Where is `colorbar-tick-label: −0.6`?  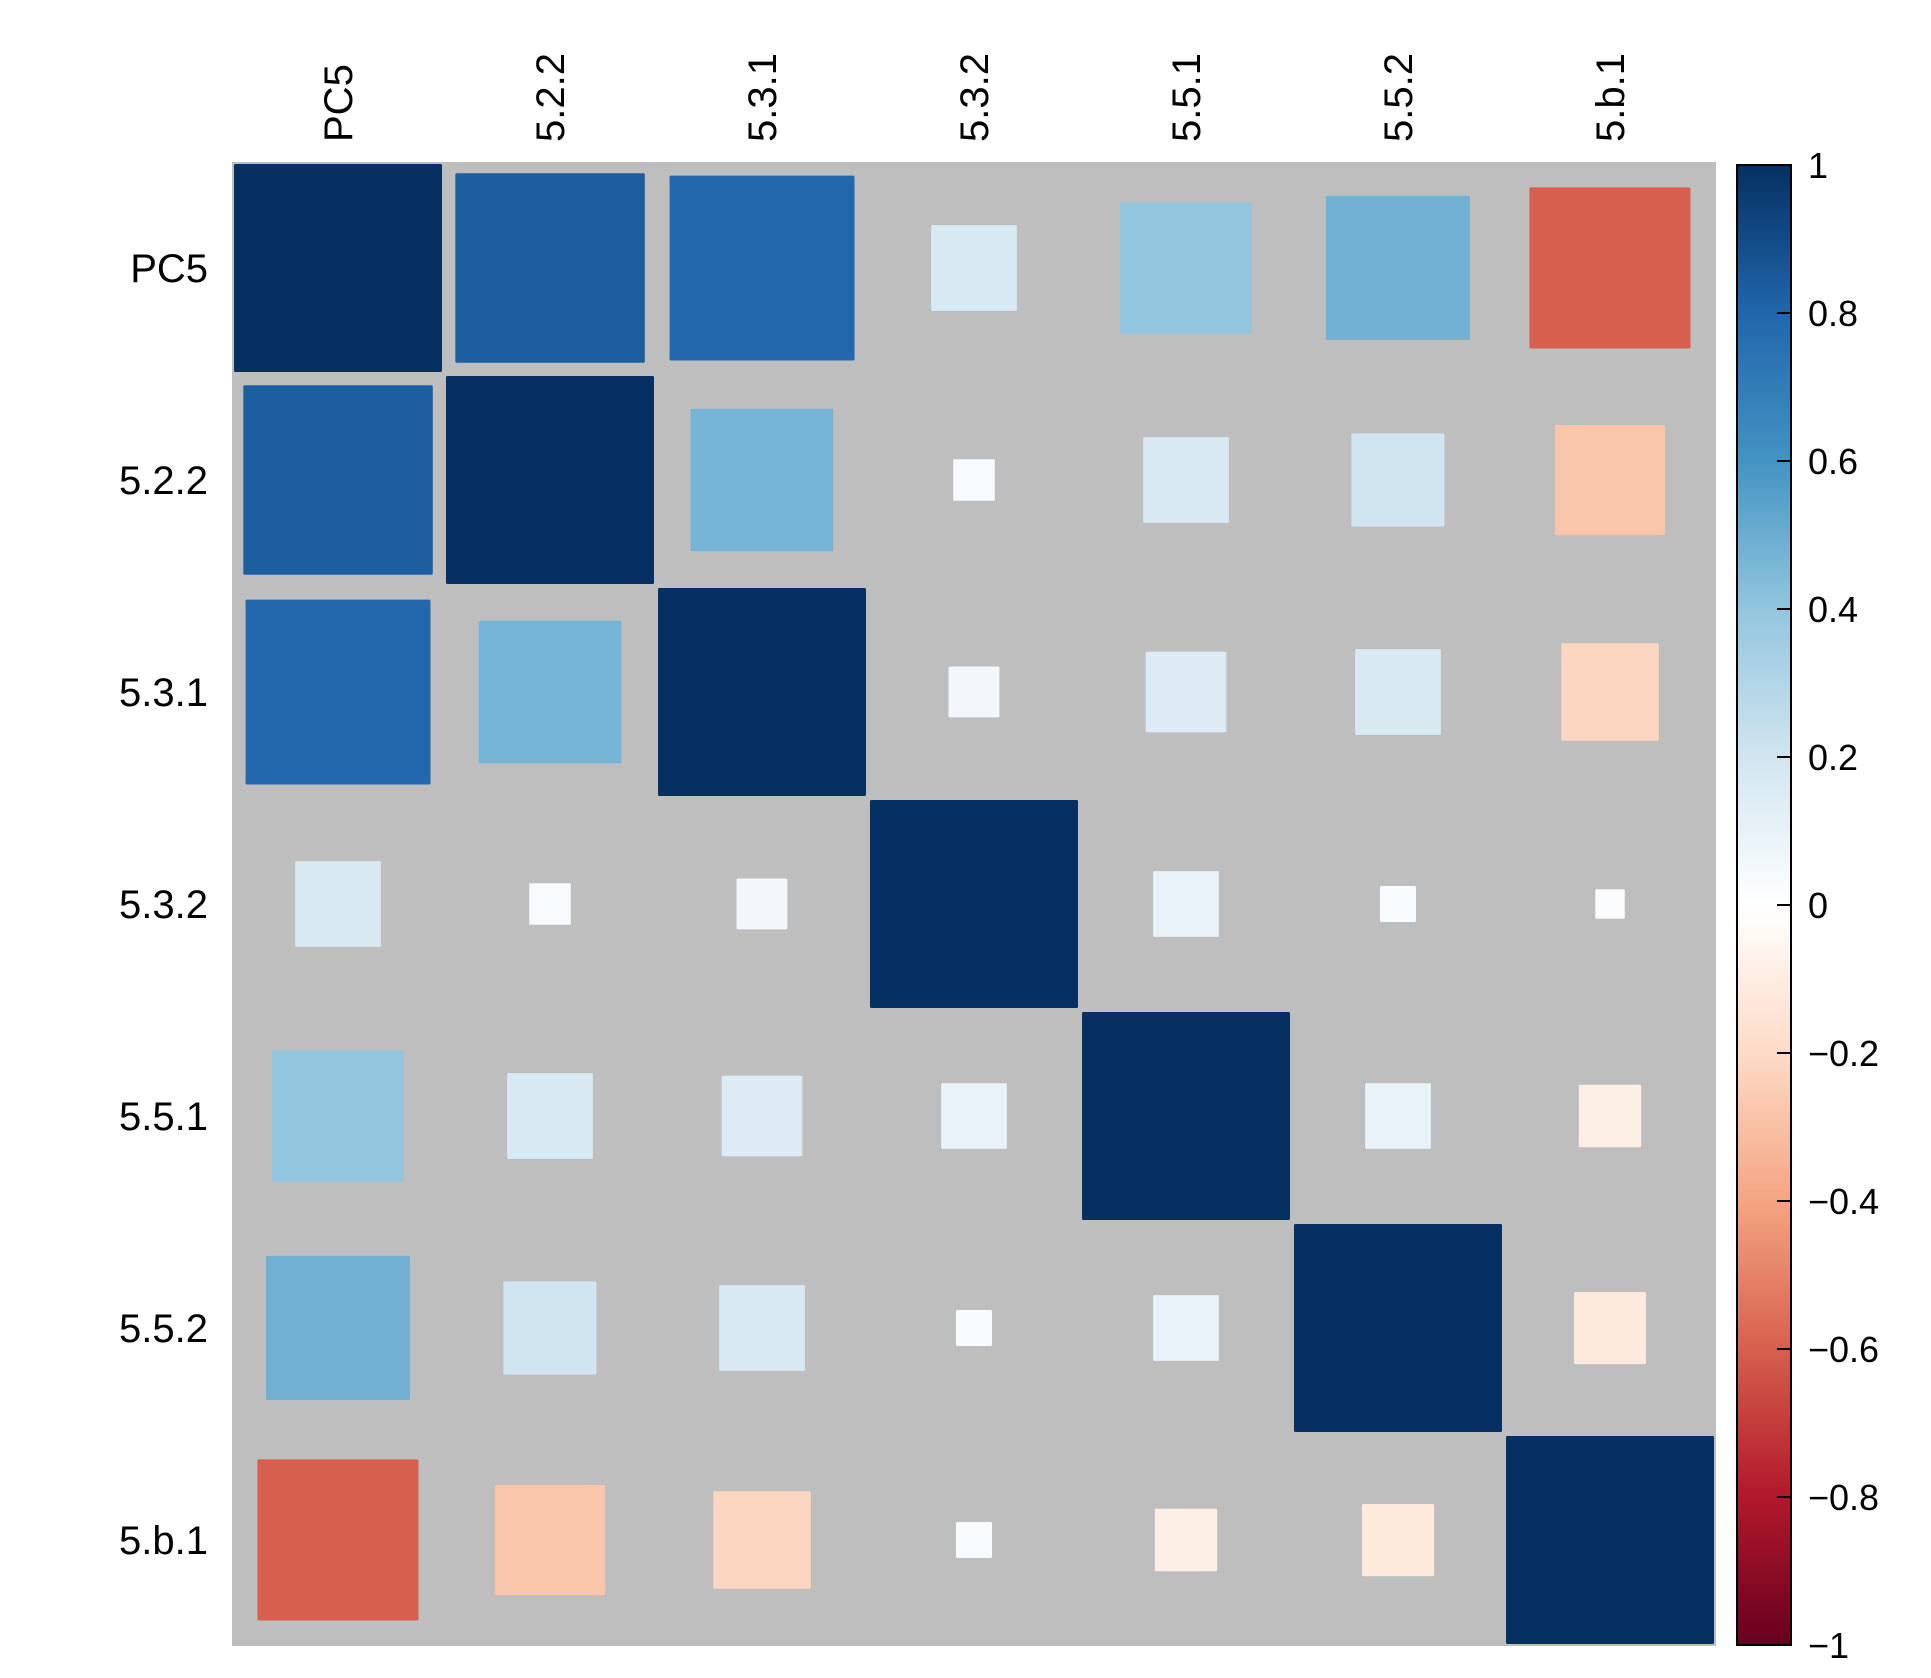
colorbar-tick-label: −0.6 is located at coordinates (1843, 1349).